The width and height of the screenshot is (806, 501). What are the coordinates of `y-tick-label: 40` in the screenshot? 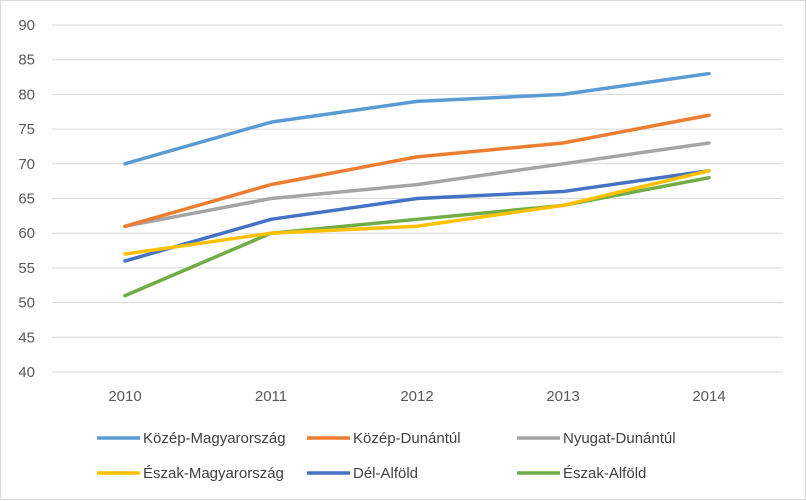 It's located at (26, 372).